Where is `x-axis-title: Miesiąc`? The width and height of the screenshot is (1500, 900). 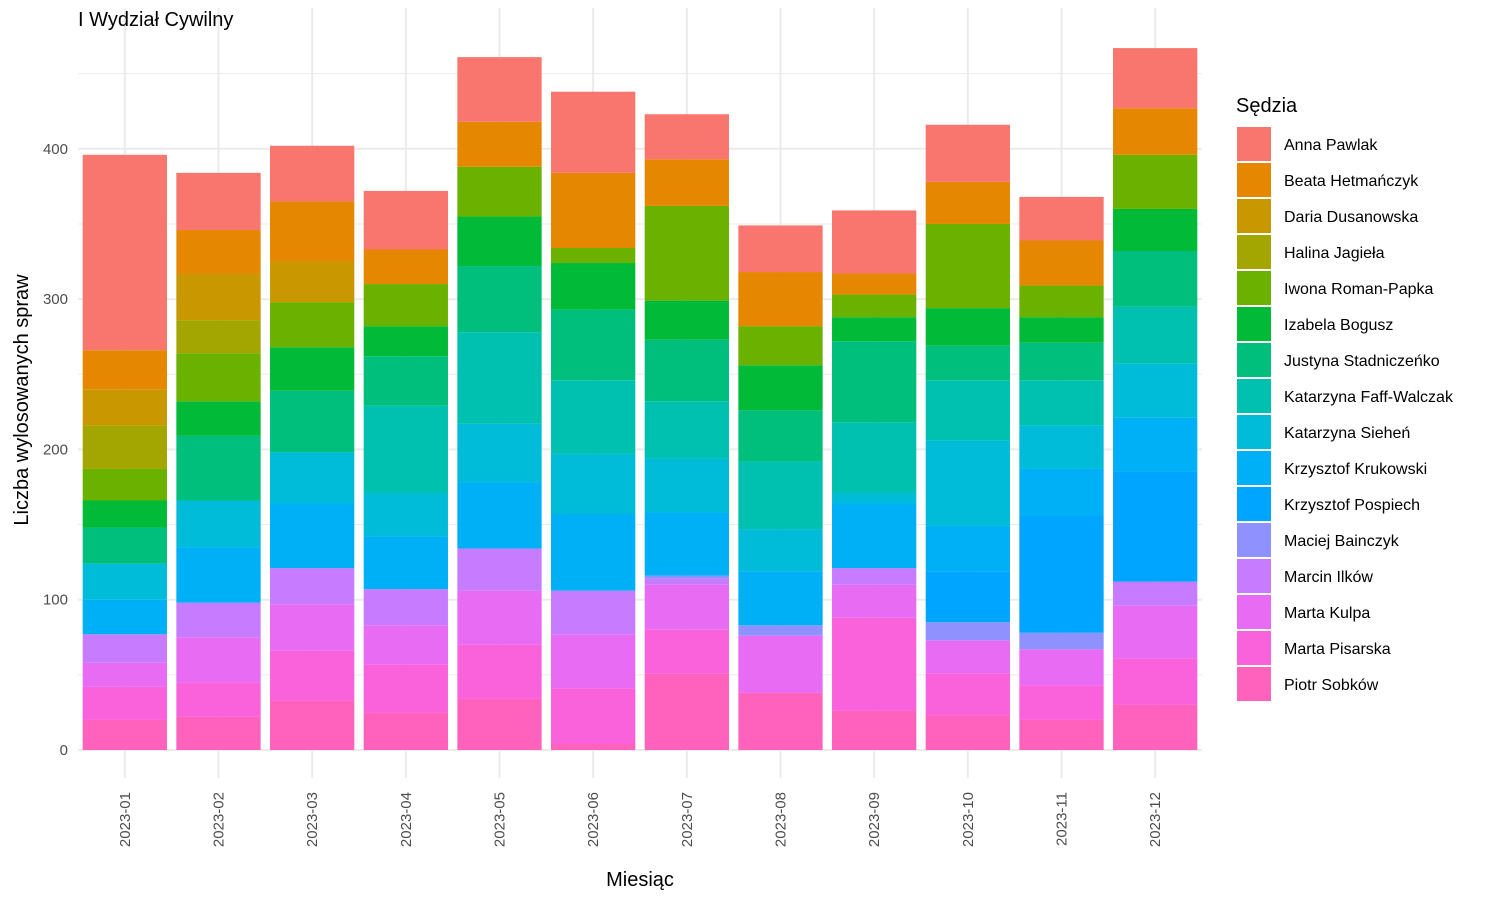
x-axis-title: Miesiąc is located at coordinates (640, 880).